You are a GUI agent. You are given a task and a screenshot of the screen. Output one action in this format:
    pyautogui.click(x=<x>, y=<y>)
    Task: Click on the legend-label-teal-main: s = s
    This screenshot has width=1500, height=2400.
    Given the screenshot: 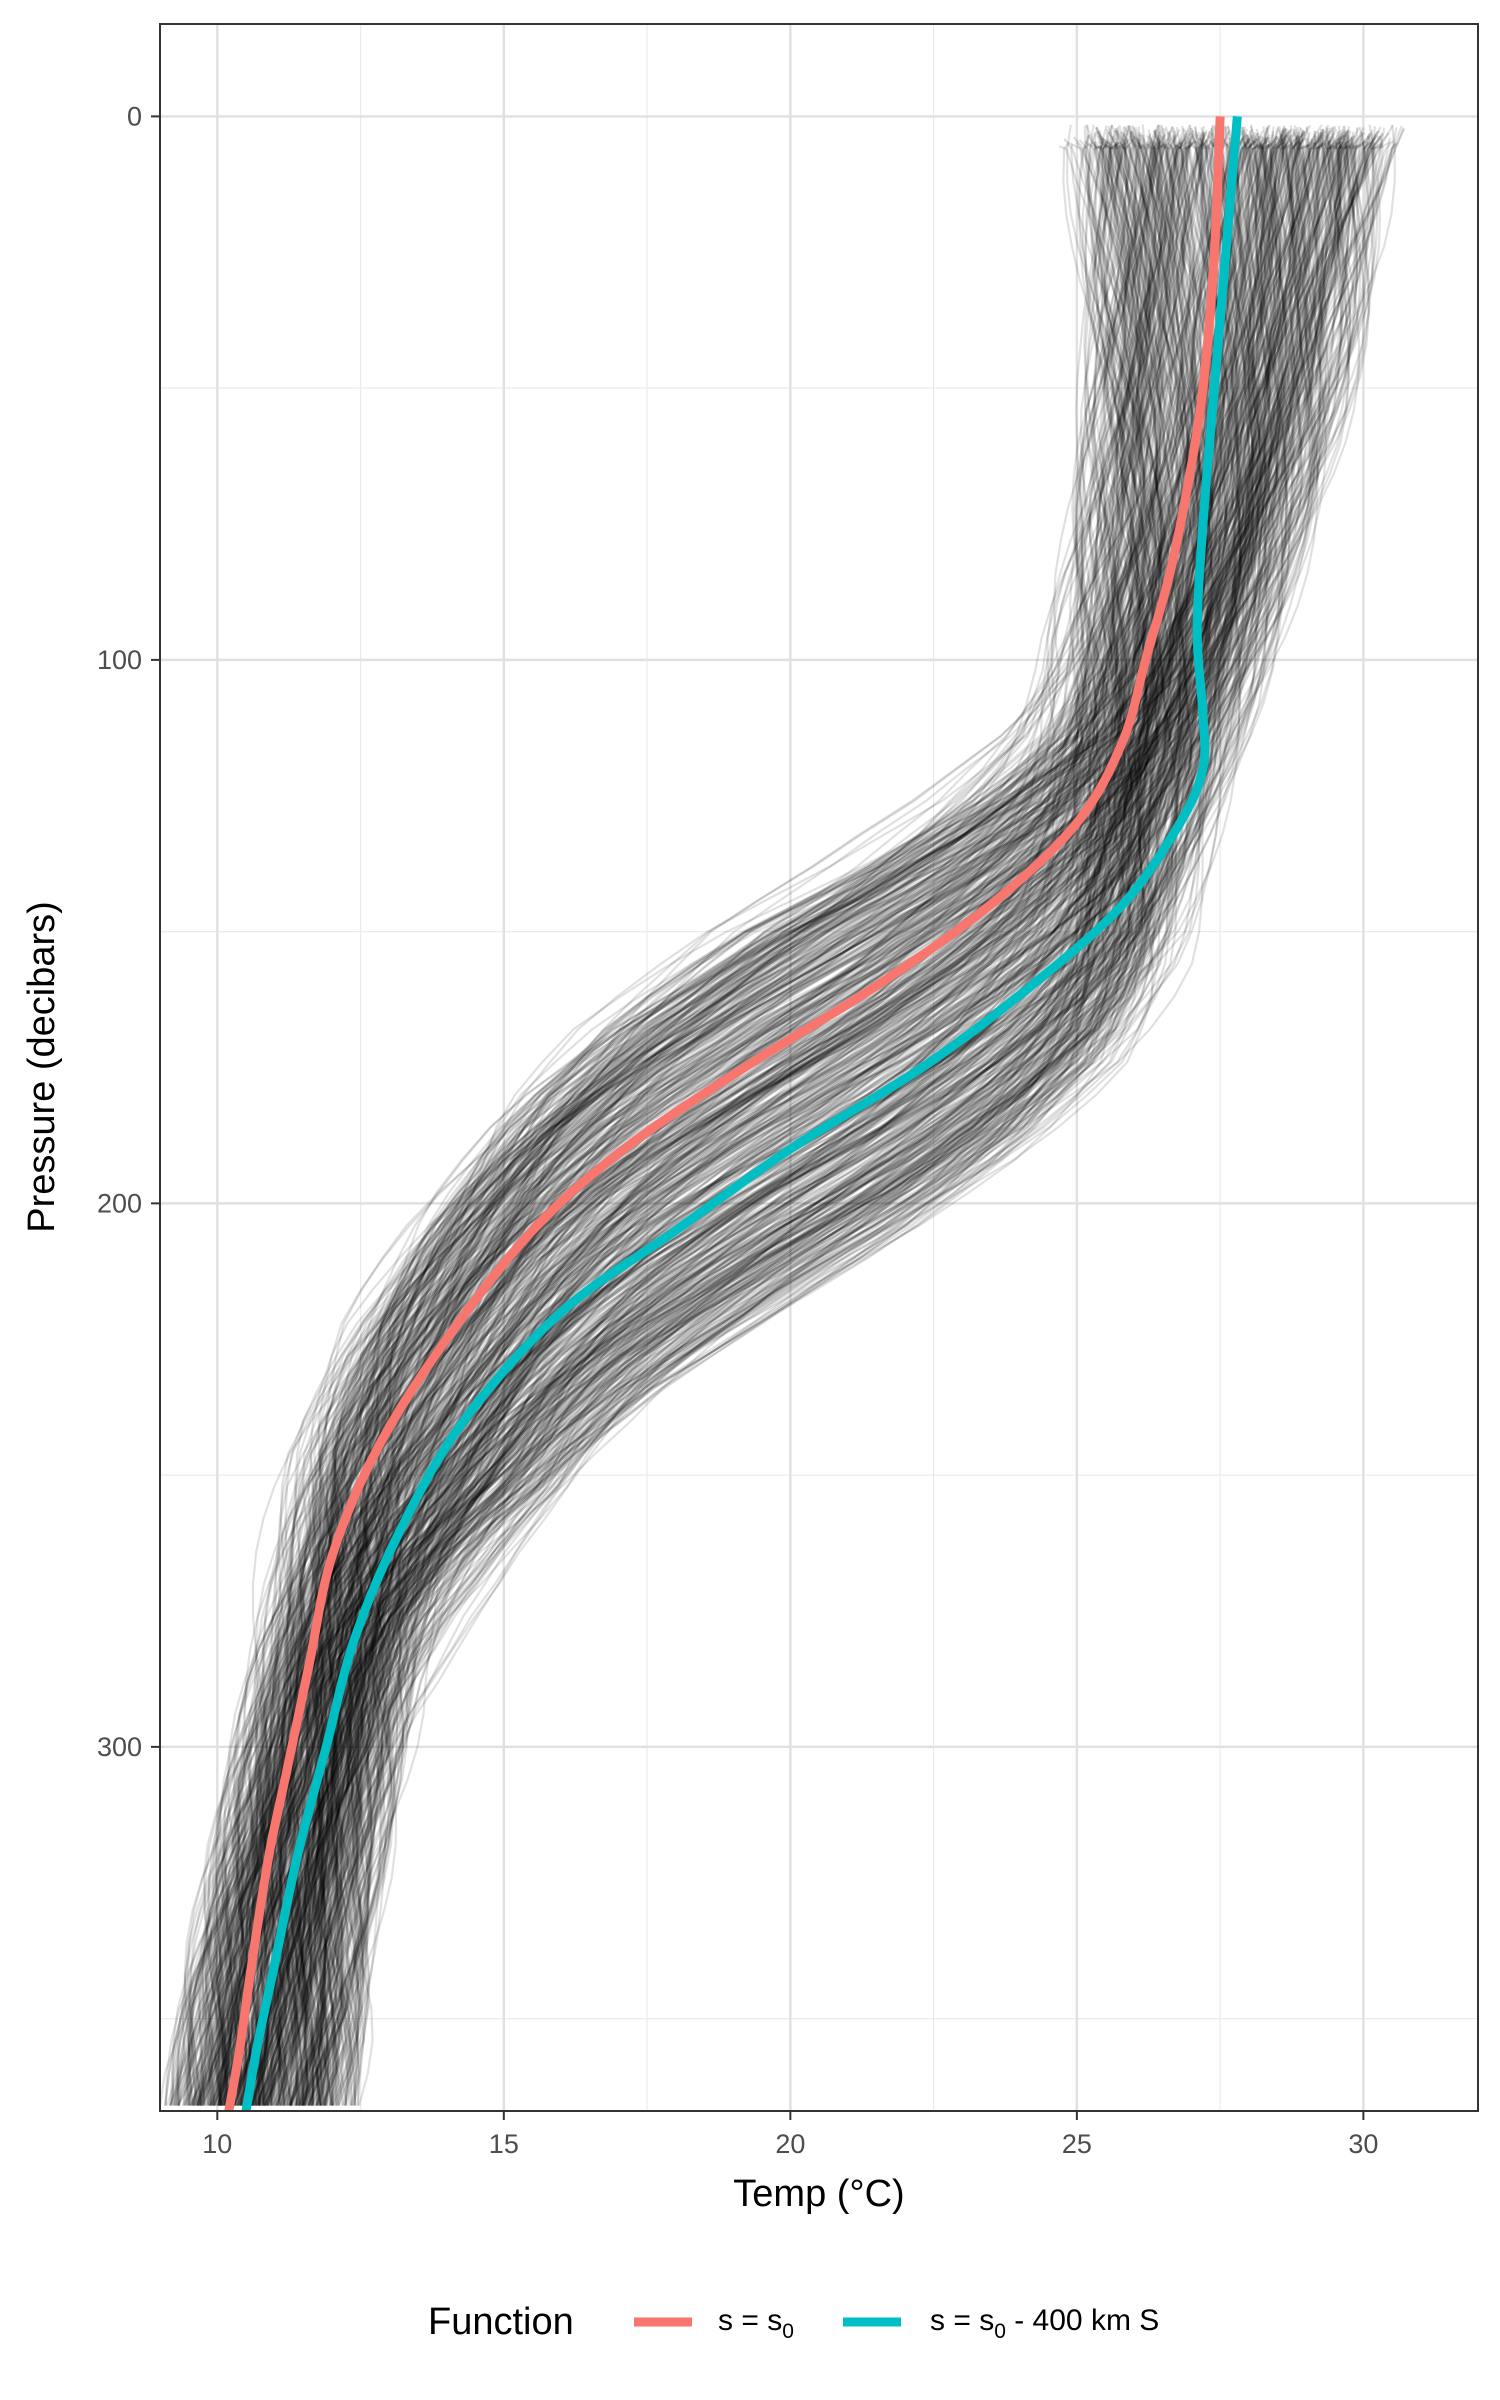 What is the action you would take?
    pyautogui.click(x=962, y=2320)
    